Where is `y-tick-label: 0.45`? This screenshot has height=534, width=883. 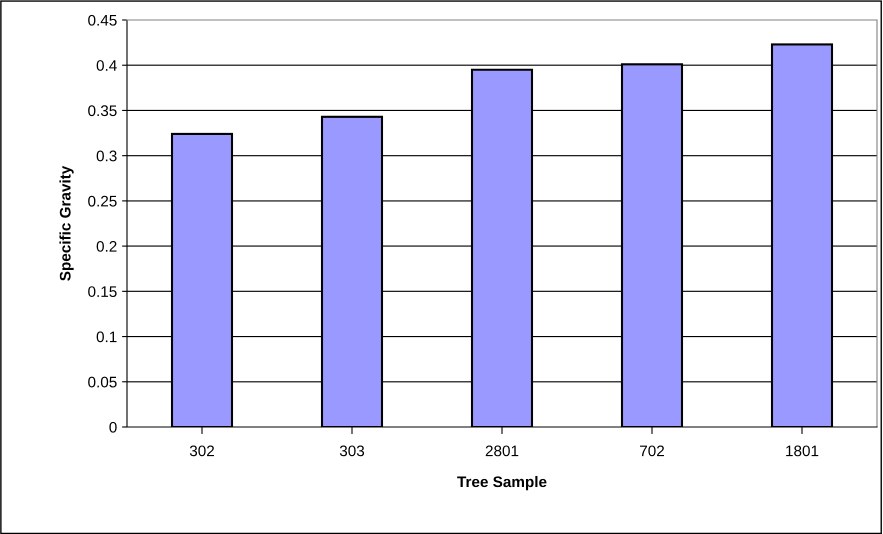 y-tick-label: 0.45 is located at coordinates (102, 20).